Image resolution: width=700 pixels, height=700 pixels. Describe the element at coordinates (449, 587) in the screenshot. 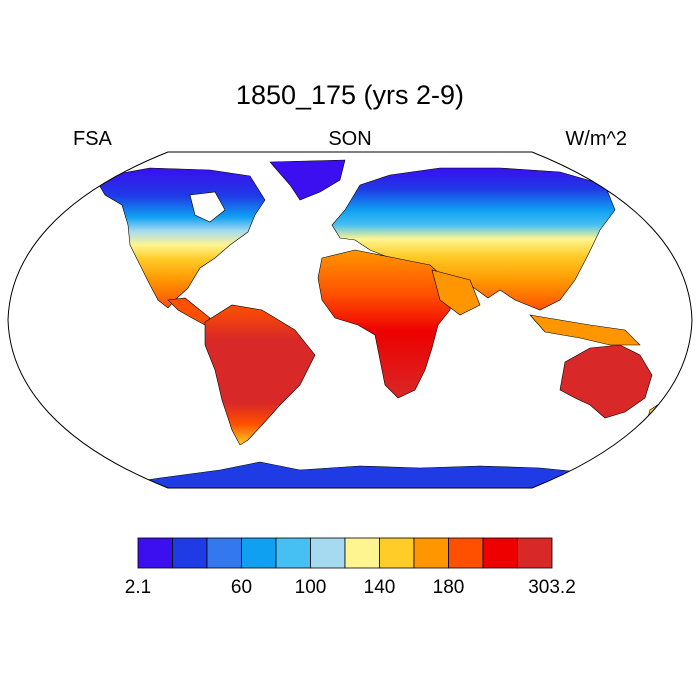

I see `colorbar-tick-label: 180` at that location.